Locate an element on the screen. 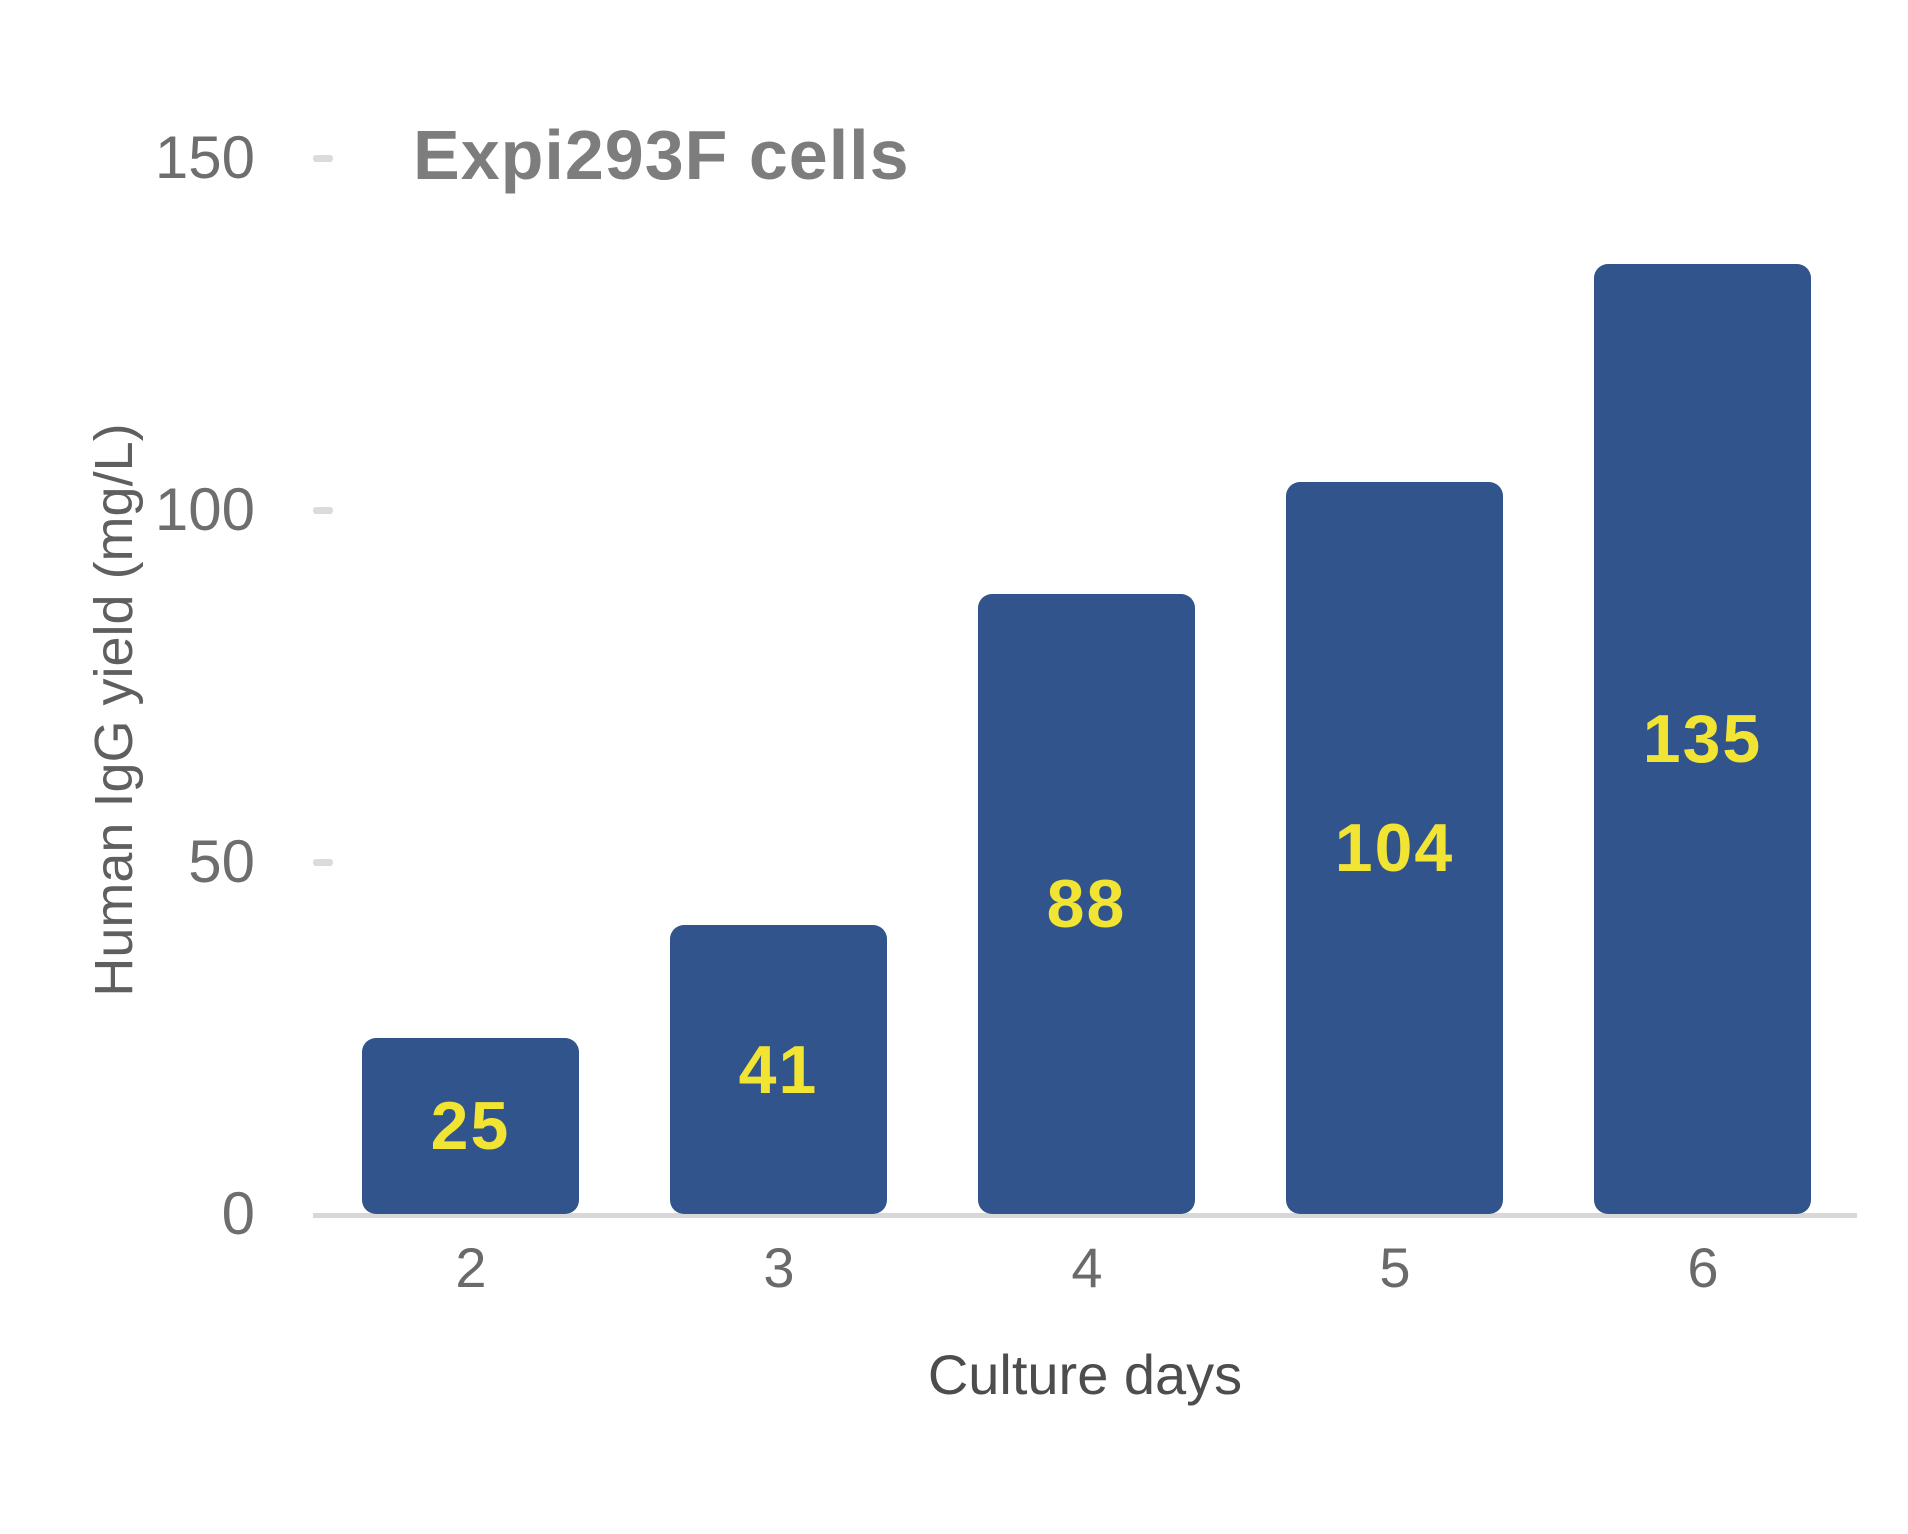  bar: 135 is located at coordinates (1702, 739).